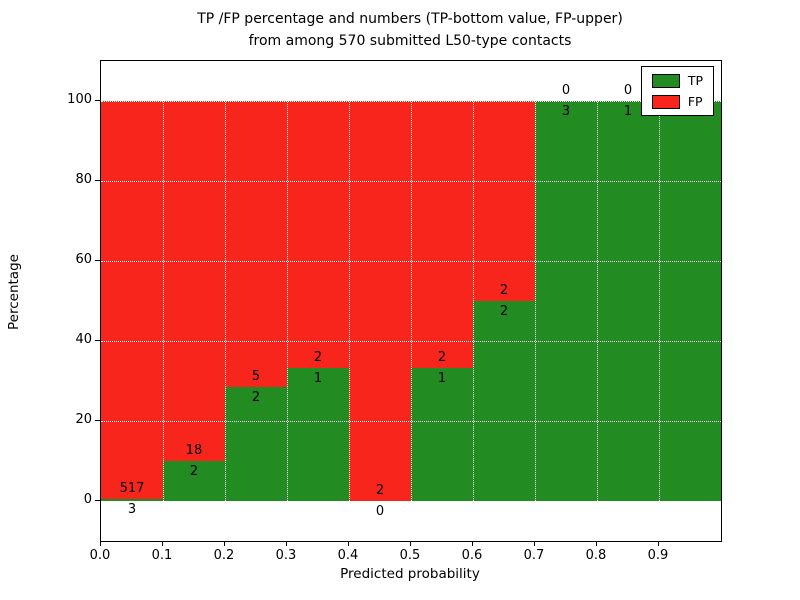 This screenshot has width=800, height=600. Describe the element at coordinates (162, 555) in the screenshot. I see `x-tick-label: 0.1` at that location.